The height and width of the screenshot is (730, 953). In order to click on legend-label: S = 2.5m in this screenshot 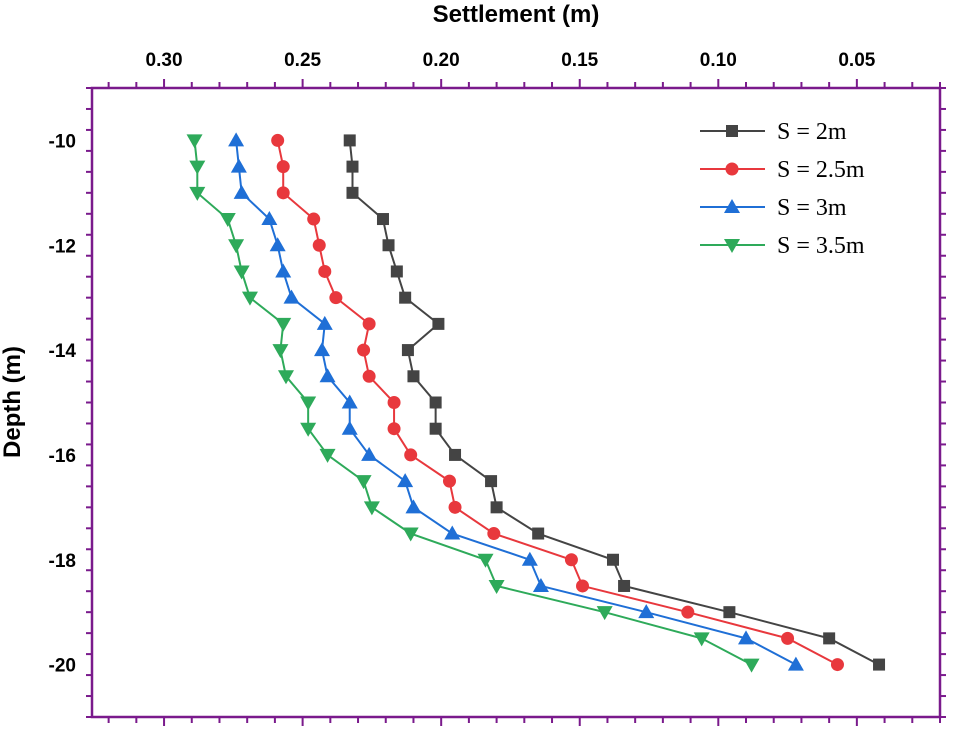, I will do `click(821, 170)`.